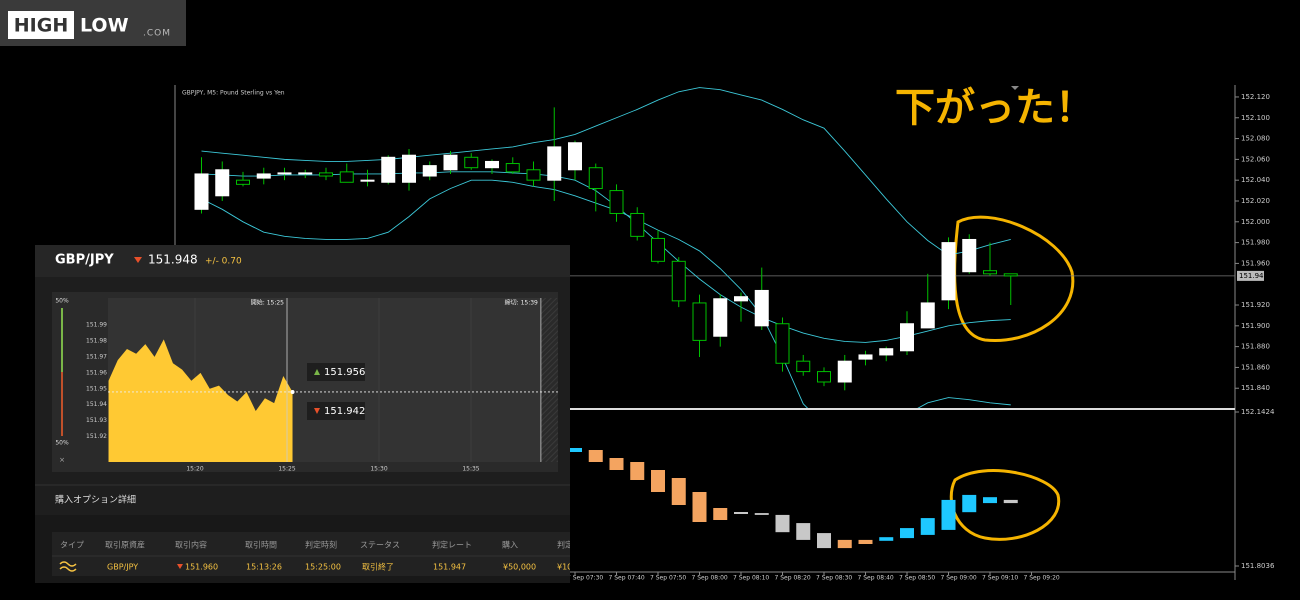 The width and height of the screenshot is (1300, 600). What do you see at coordinates (72, 545) in the screenshot?
I see `table-header: タイプ` at bounding box center [72, 545].